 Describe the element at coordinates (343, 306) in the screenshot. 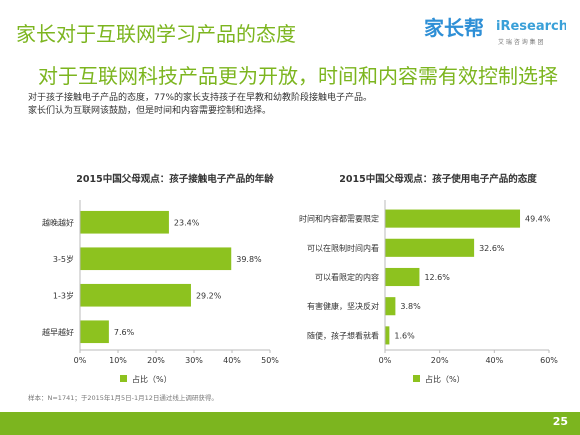

I see `category-label: 有害健康，坚决反对` at that location.